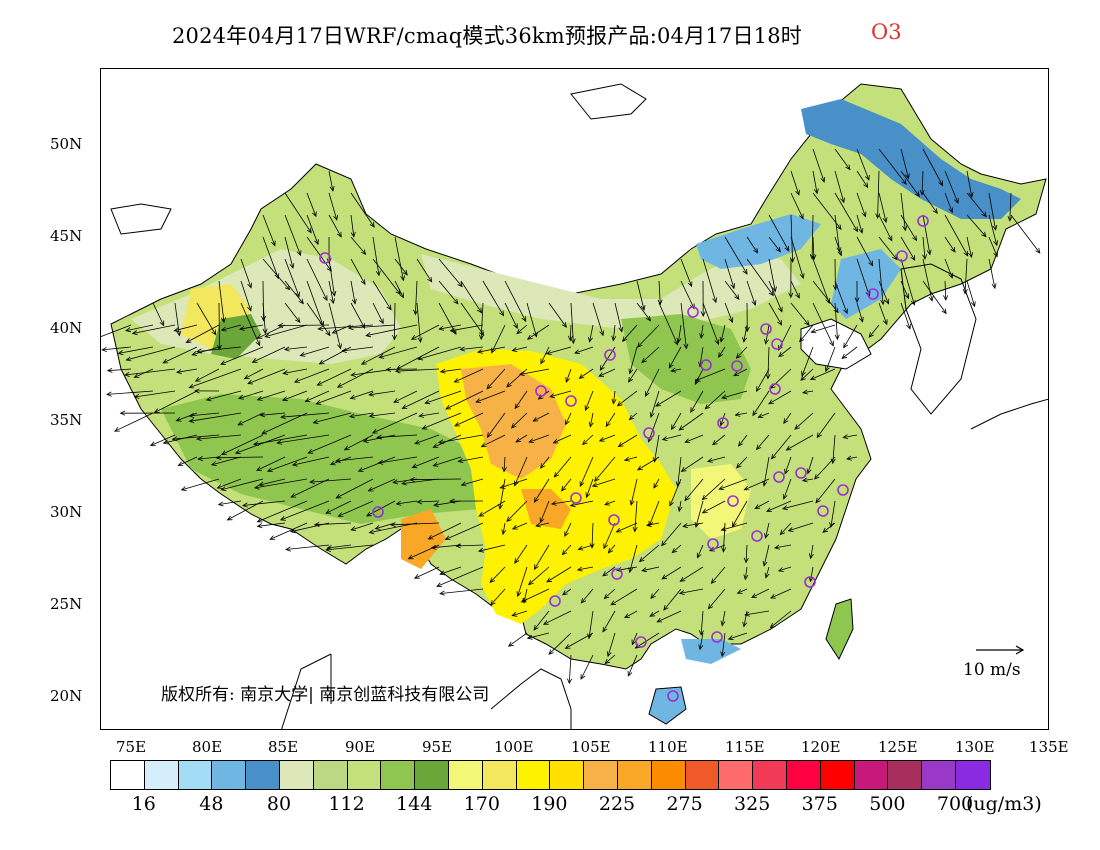 The height and width of the screenshot is (850, 1100). I want to click on color-legend, so click(550, 775).